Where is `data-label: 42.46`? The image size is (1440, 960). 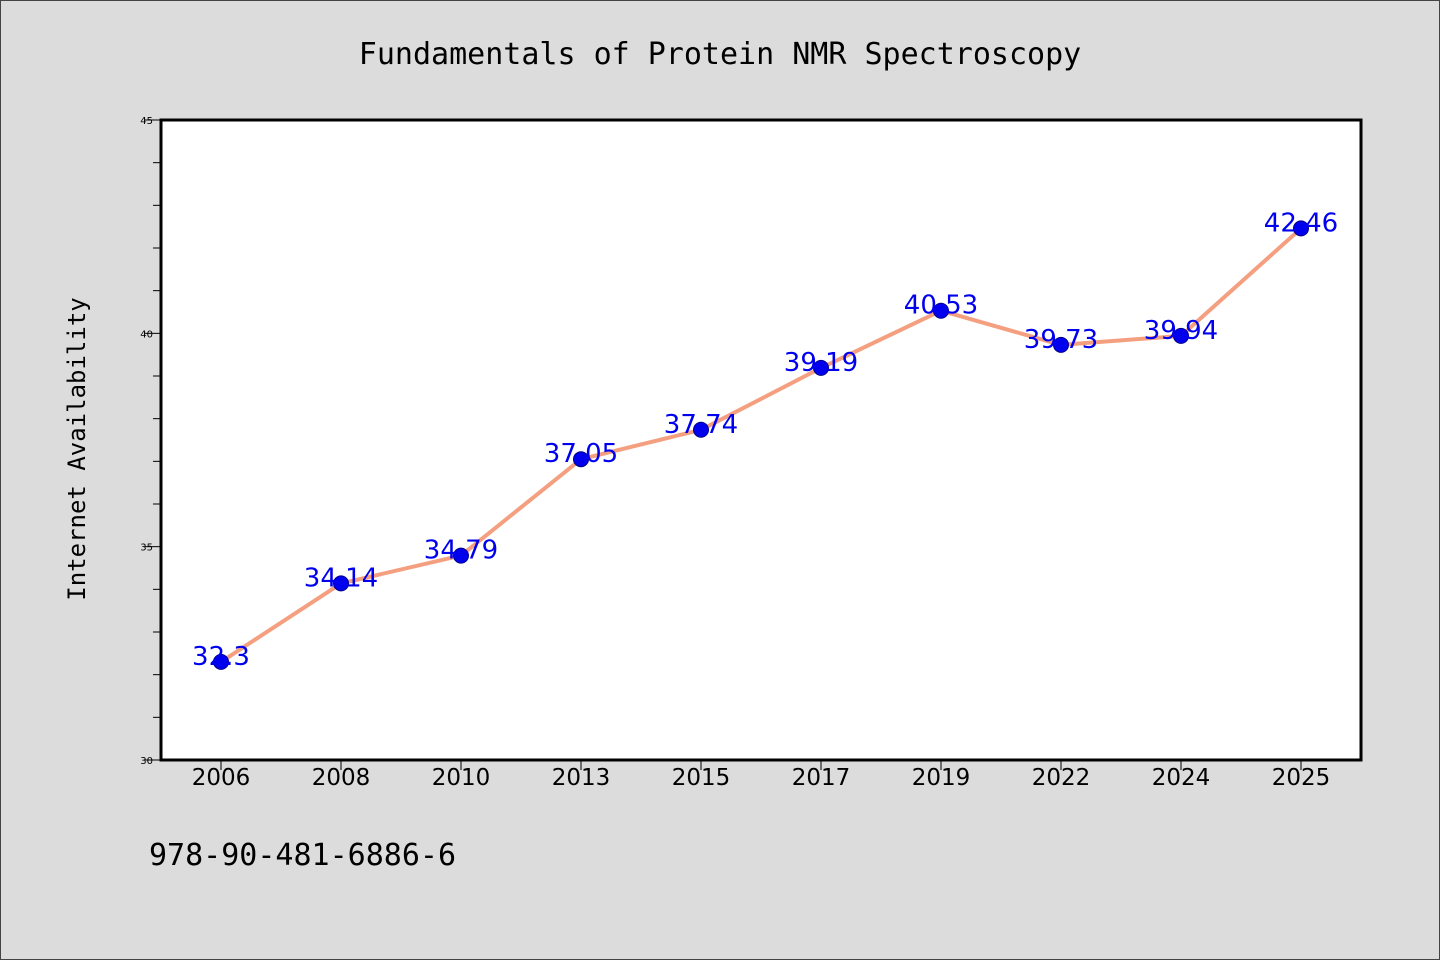
data-label: 42.46 is located at coordinates (1301, 223).